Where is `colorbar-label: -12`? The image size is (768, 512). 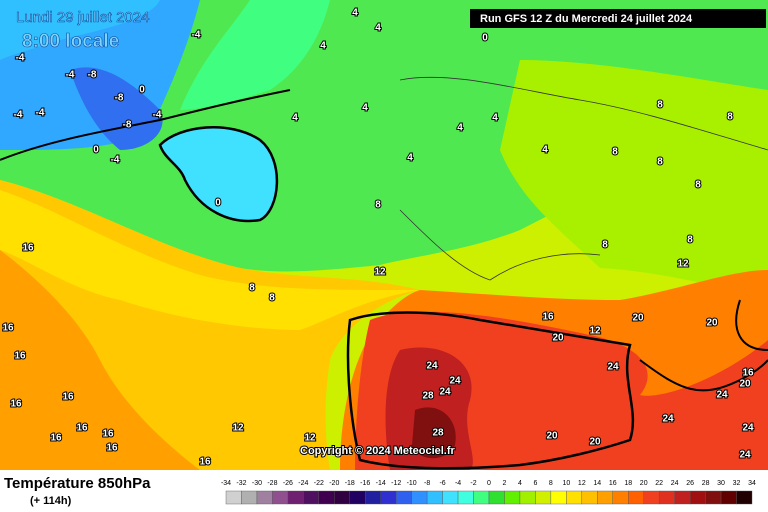 colorbar-label: -12 is located at coordinates (396, 483).